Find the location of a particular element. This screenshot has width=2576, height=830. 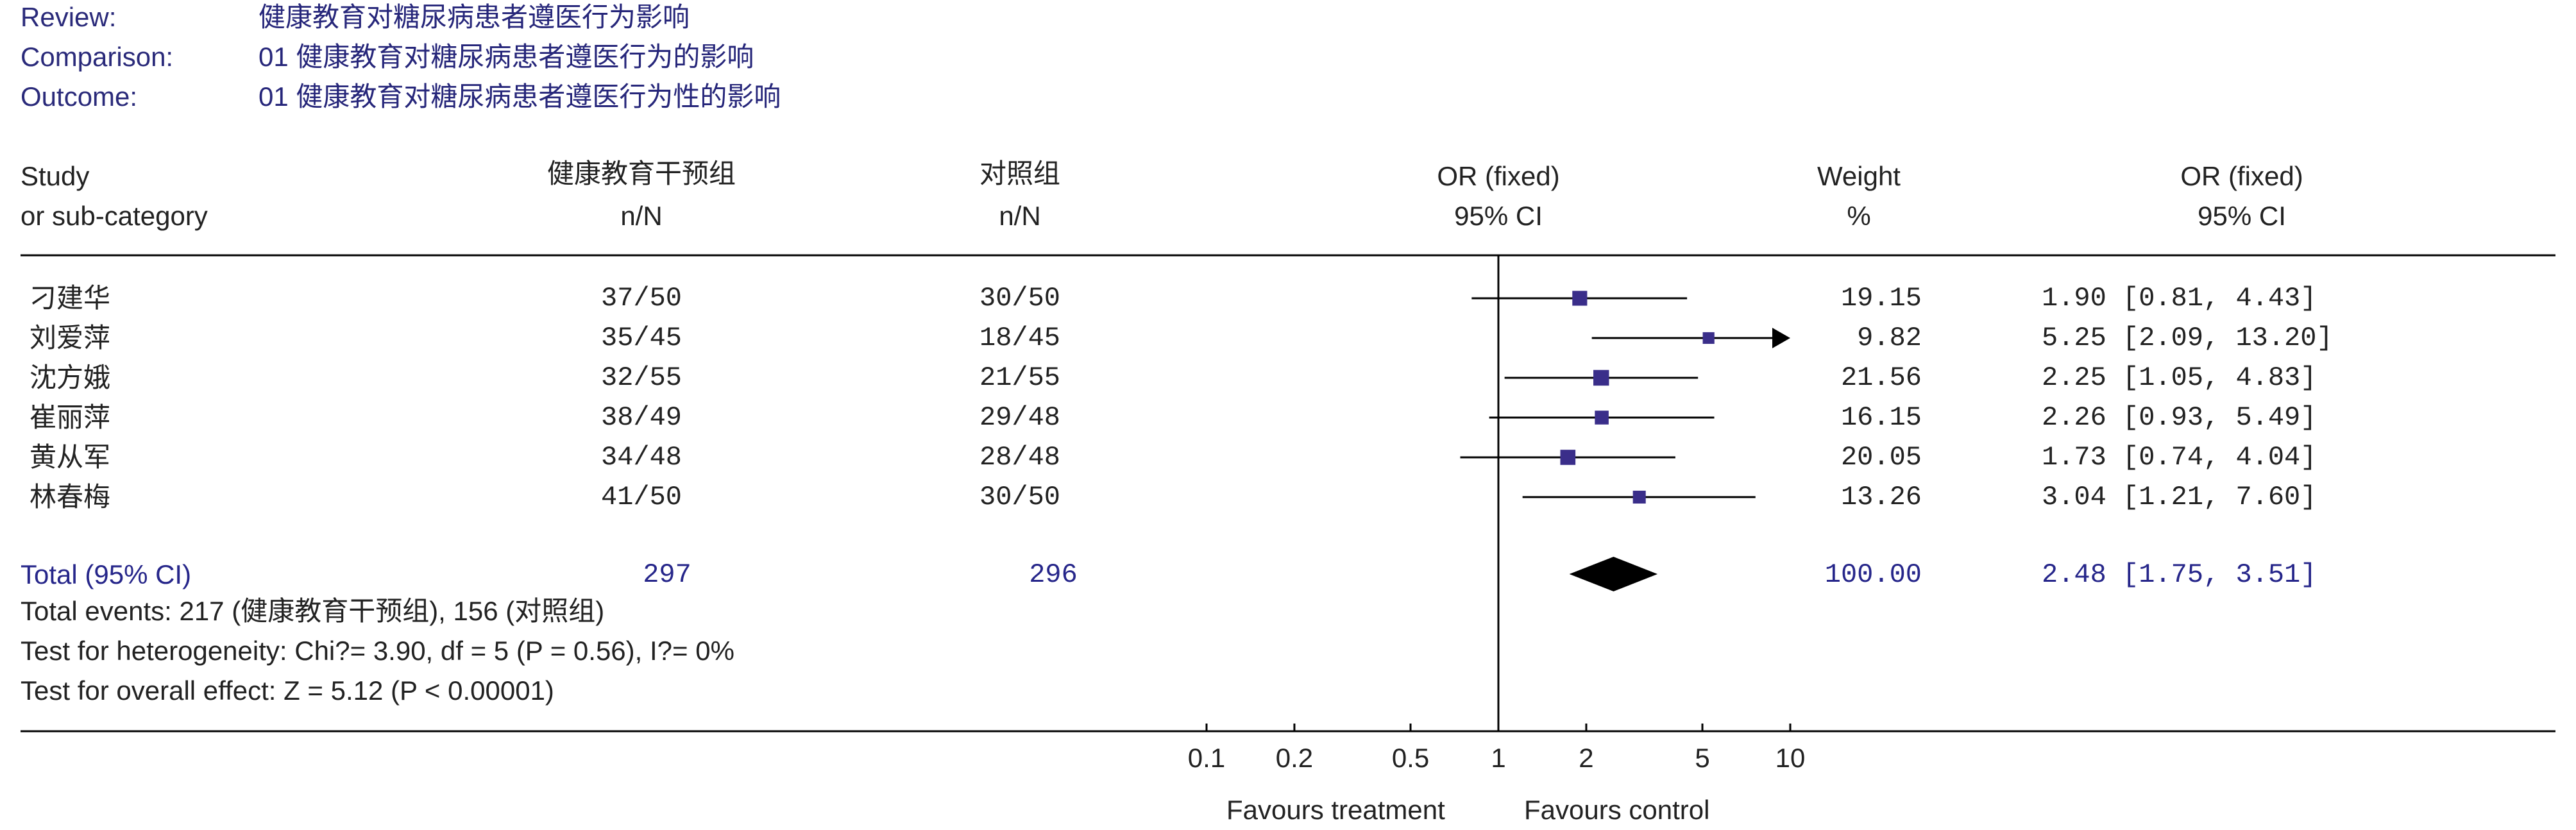

pooled-effect-diamond is located at coordinates (1613, 574).